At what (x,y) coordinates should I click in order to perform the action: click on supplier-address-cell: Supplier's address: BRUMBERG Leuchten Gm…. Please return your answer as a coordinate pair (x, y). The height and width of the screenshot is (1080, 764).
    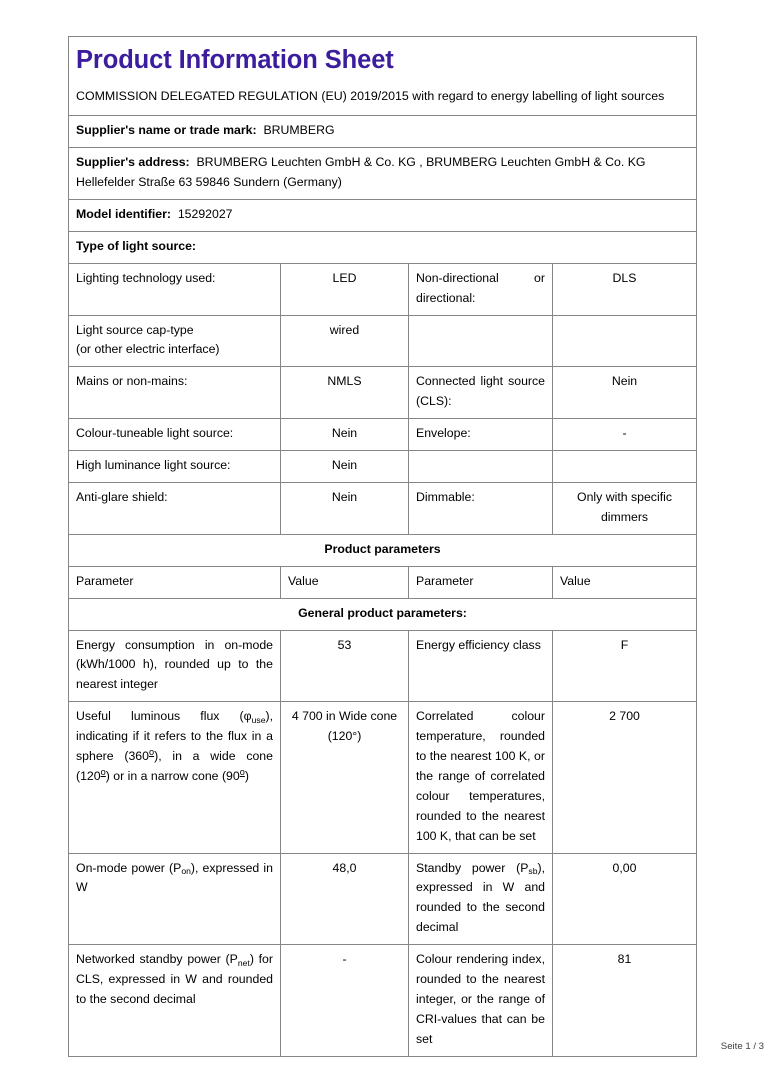
    Looking at the image, I should click on (382, 173).